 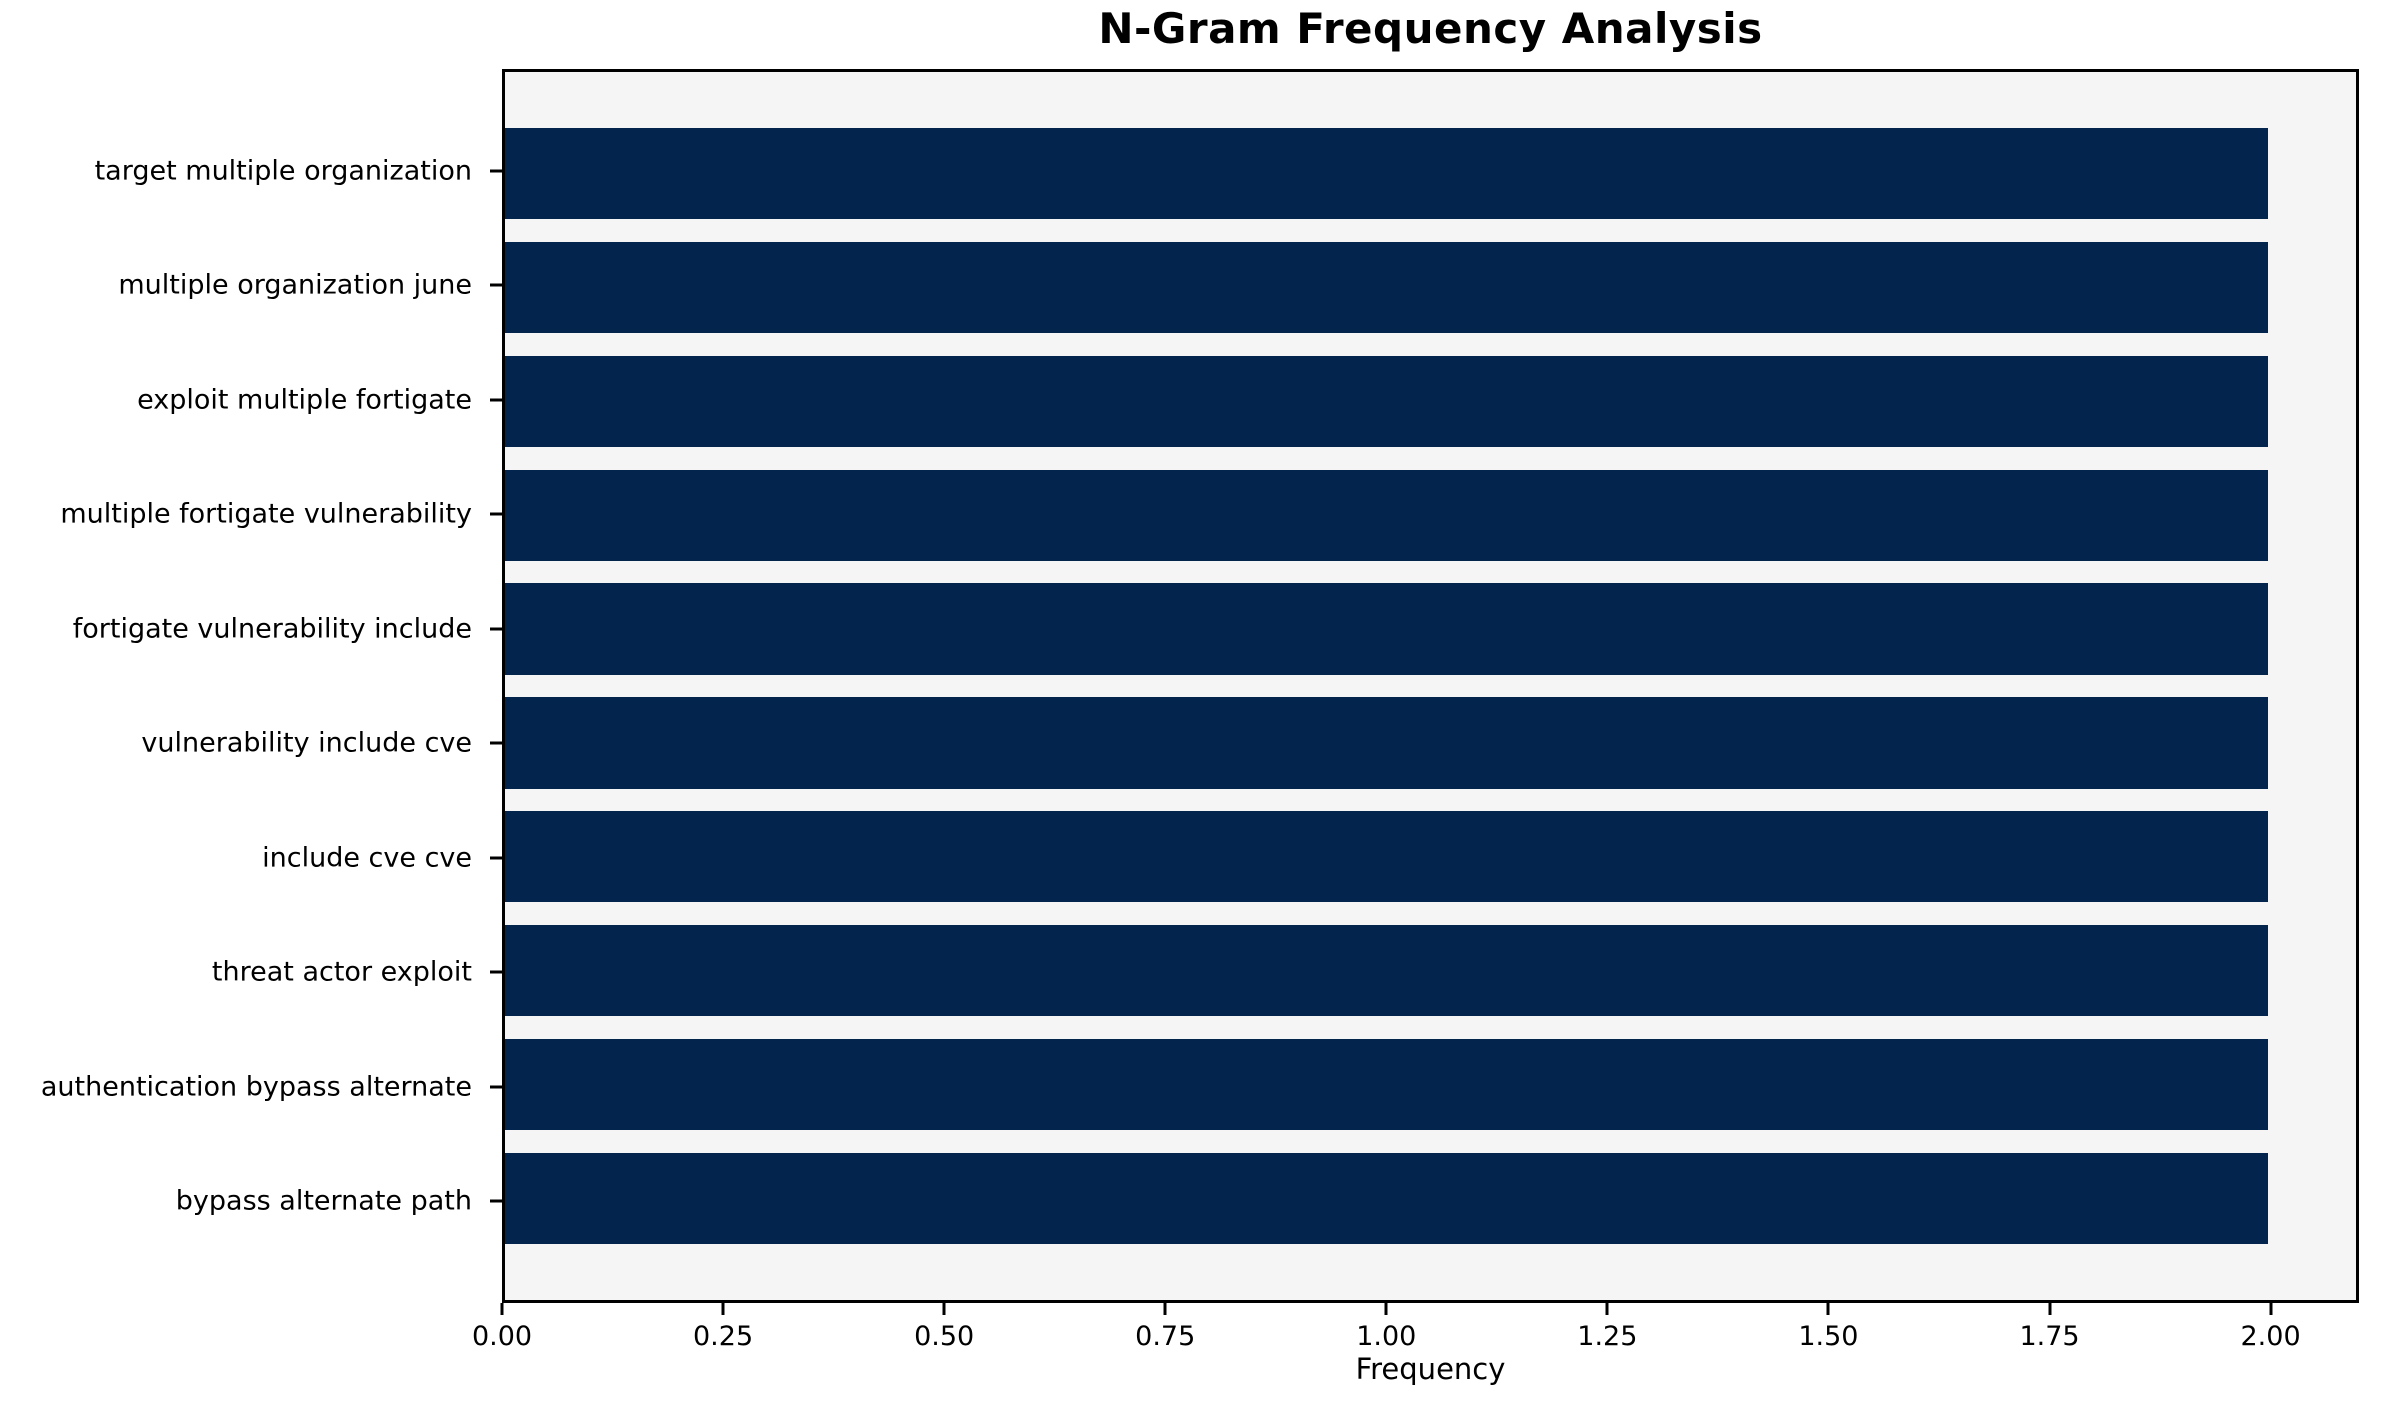 I want to click on x-tick-label-8: 2.00, so click(x=2270, y=1336).